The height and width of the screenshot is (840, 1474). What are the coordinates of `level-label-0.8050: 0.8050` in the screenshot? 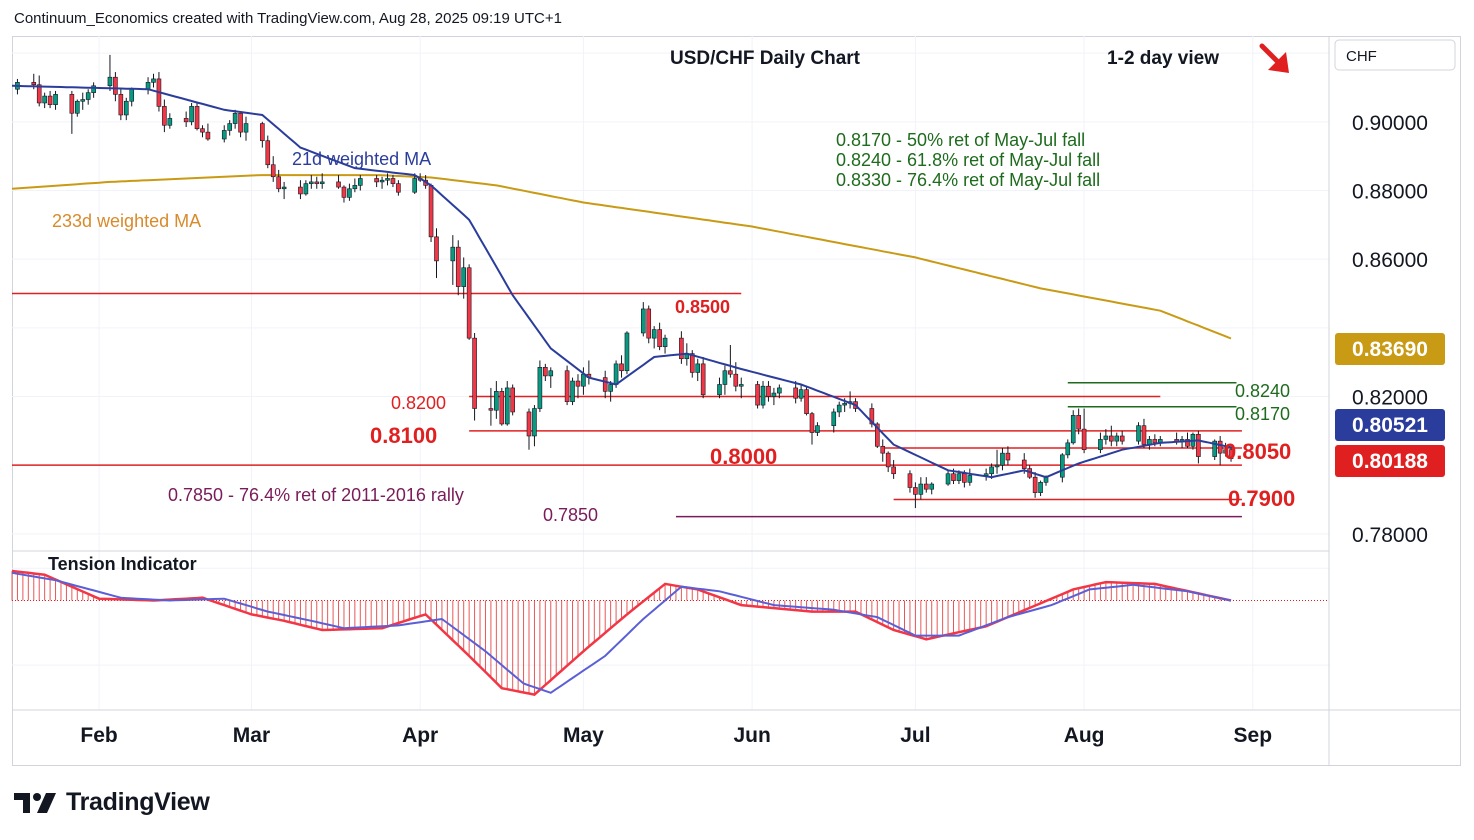 It's located at (1257, 451).